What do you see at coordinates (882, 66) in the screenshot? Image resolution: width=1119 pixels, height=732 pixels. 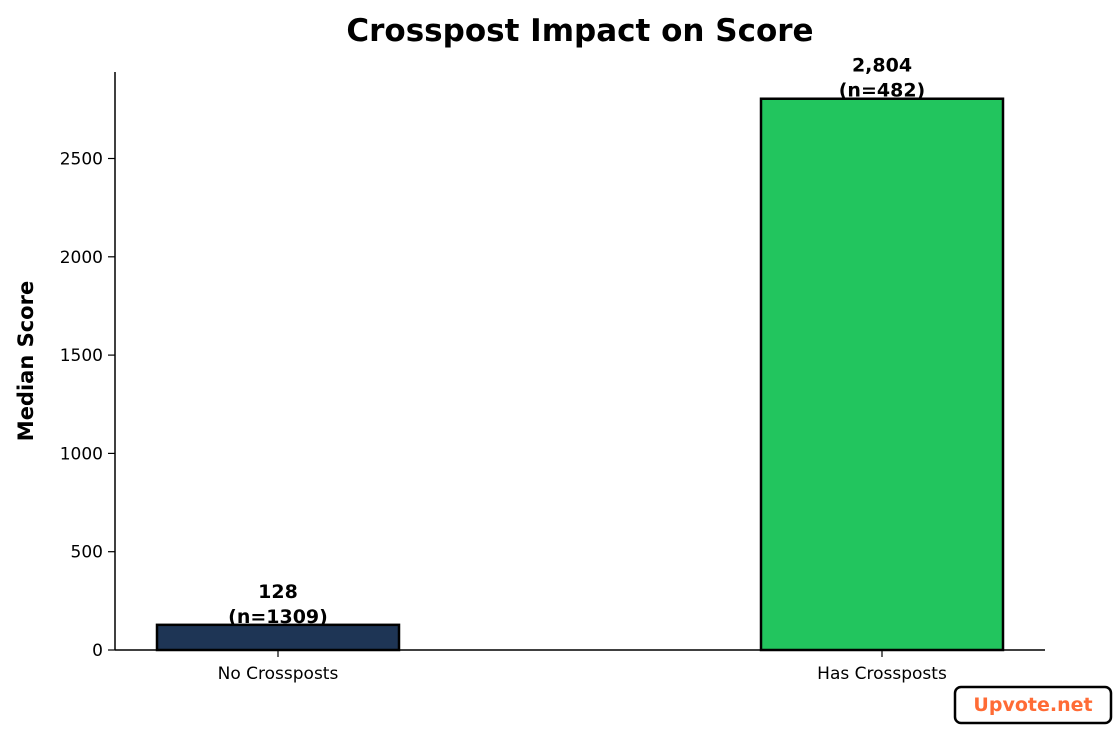 I see `bar-value-label: 2,804` at bounding box center [882, 66].